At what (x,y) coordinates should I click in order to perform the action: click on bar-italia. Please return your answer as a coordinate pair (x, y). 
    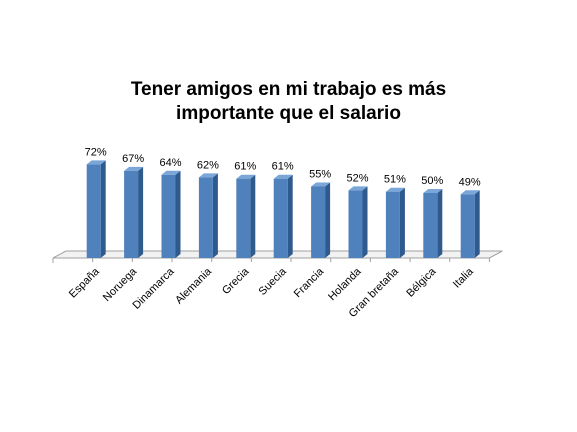
    Looking at the image, I should click on (470, 224).